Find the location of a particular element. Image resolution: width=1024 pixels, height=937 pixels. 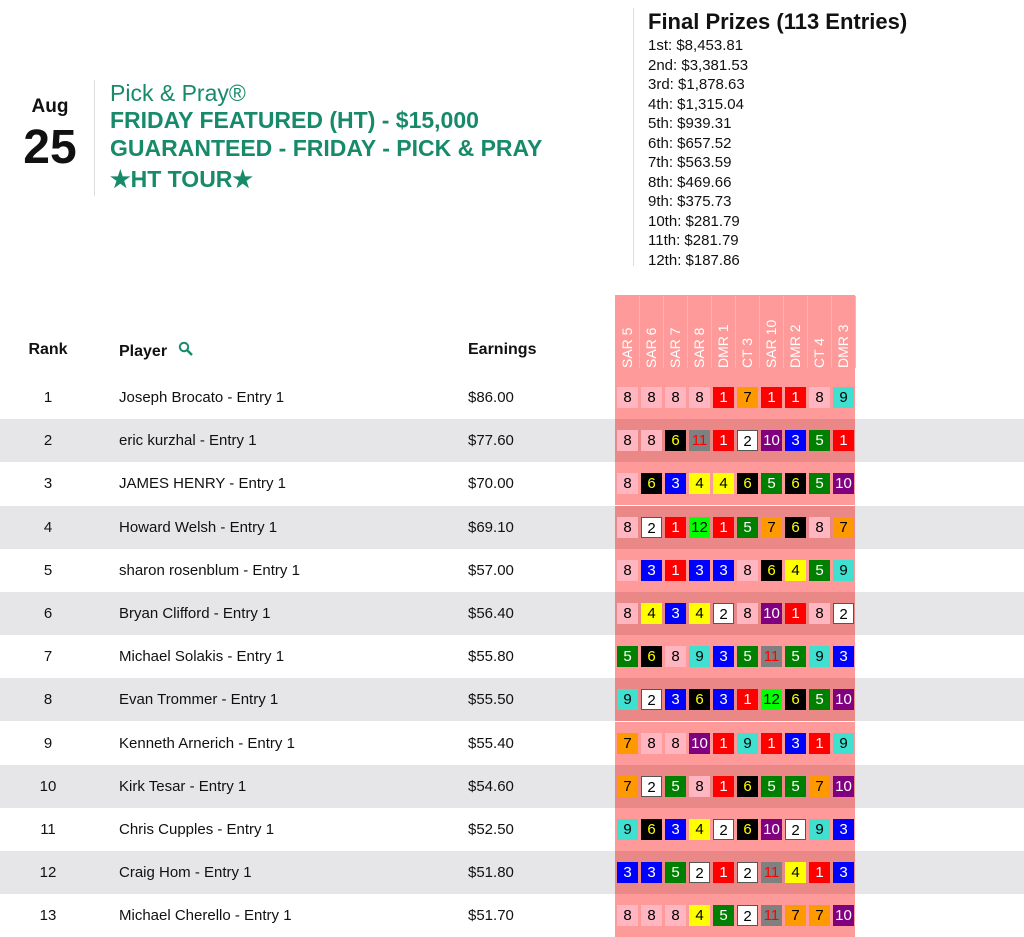

race-header: CT 4 is located at coordinates (819, 332).